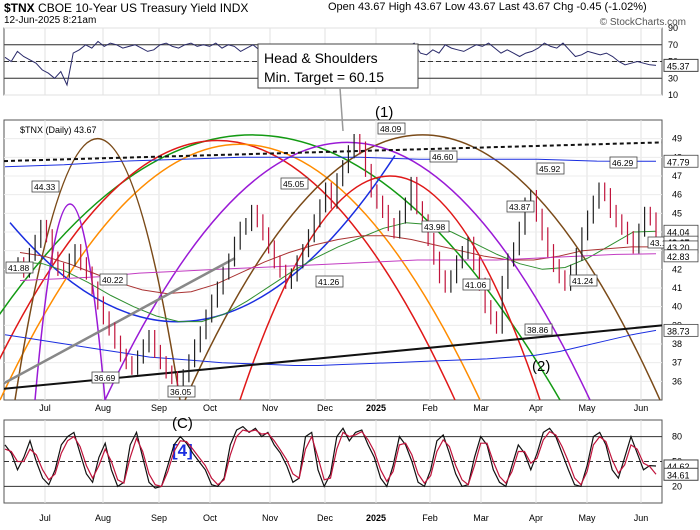 The height and width of the screenshot is (530, 700). What do you see at coordinates (330, 162) in the screenshot?
I see `upper-band-line` at bounding box center [330, 162].